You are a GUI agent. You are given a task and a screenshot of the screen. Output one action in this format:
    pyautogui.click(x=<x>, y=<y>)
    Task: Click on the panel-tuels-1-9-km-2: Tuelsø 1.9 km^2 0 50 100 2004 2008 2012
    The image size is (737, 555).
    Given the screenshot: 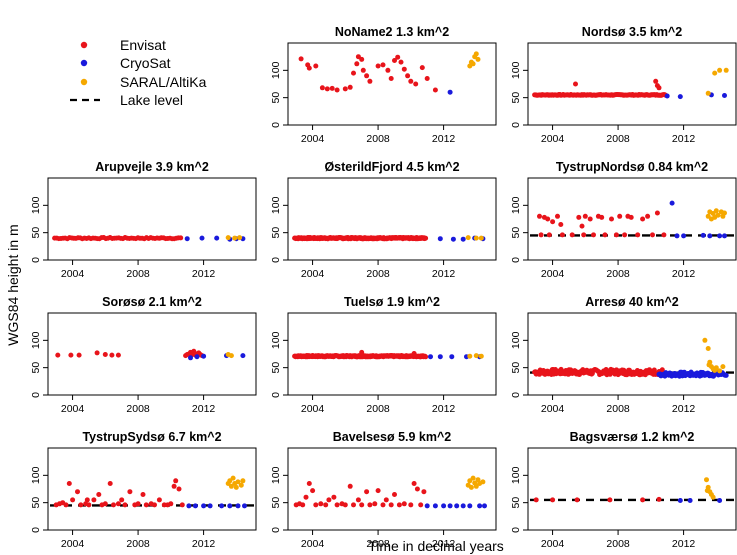 What is the action you would take?
    pyautogui.click(x=383, y=355)
    